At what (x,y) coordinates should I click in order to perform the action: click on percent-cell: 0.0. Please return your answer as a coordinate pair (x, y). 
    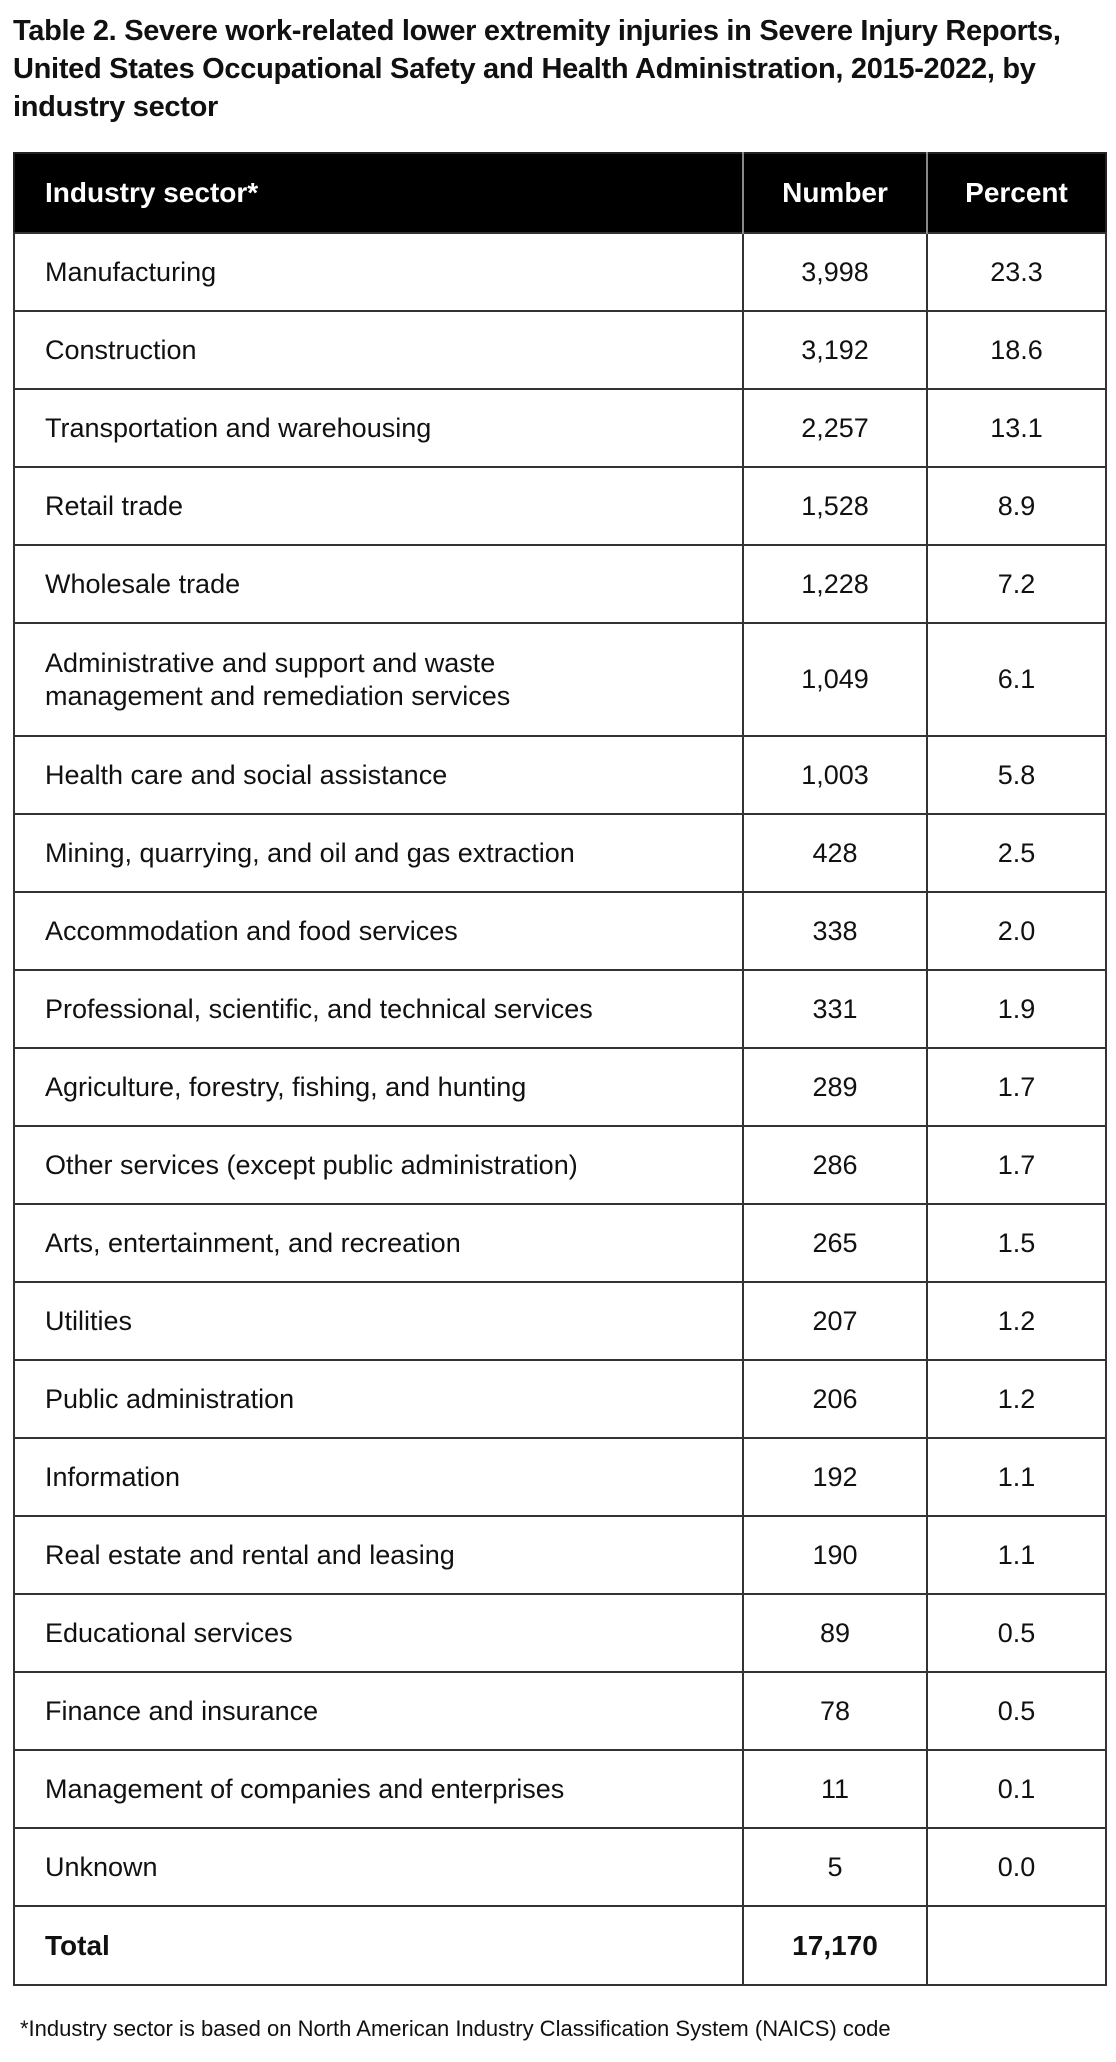
    Looking at the image, I should click on (1016, 1867).